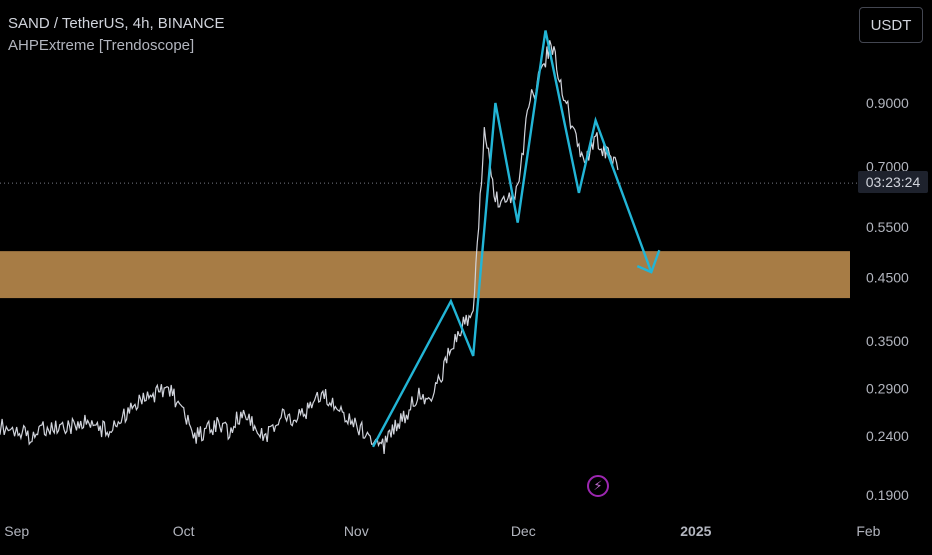 This screenshot has width=932, height=555. I want to click on indicator-label: AHPExtreme [Trendoscope], so click(101, 45).